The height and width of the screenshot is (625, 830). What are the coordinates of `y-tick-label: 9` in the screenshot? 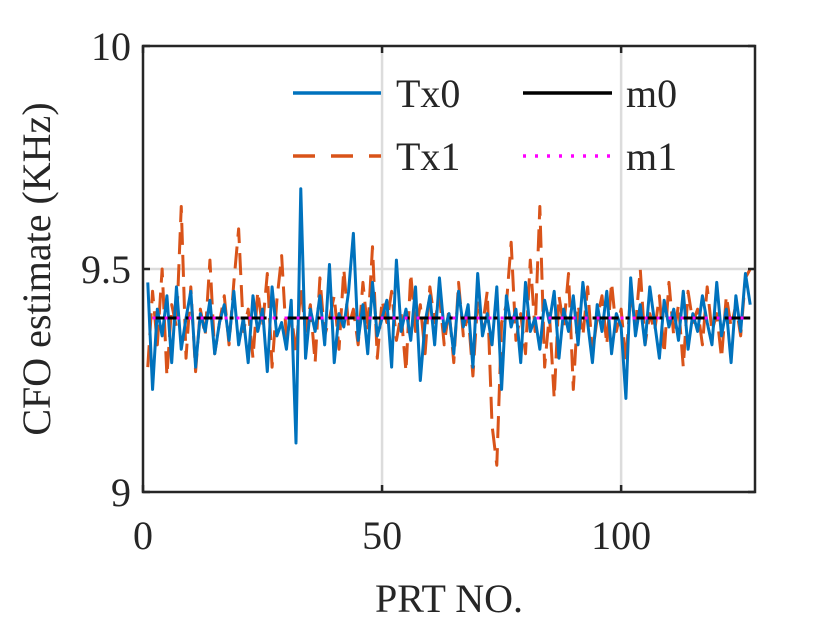 It's located at (121, 492).